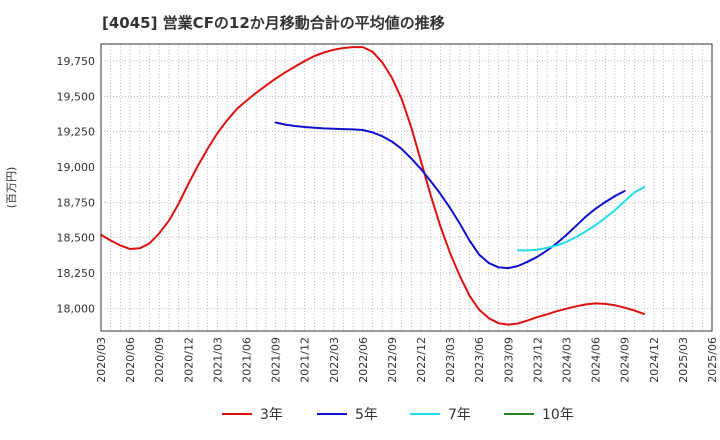 The height and width of the screenshot is (440, 720). I want to click on x-tick-label: 2020/06, so click(130, 360).